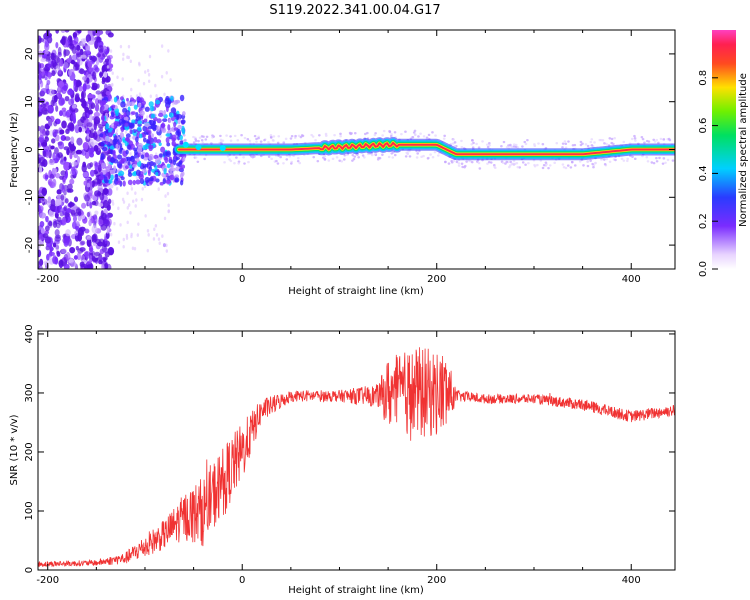 This screenshot has height=600, width=750. Describe the element at coordinates (47, 580) in the screenshot. I see `x-tick-label: -200` at that location.